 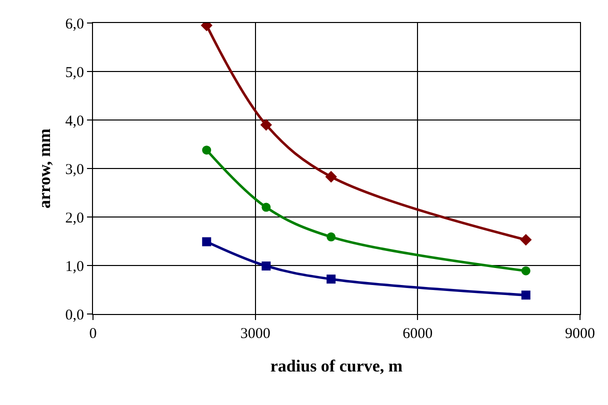 What do you see at coordinates (580, 334) in the screenshot?
I see `x-tick-label: 9000` at bounding box center [580, 334].